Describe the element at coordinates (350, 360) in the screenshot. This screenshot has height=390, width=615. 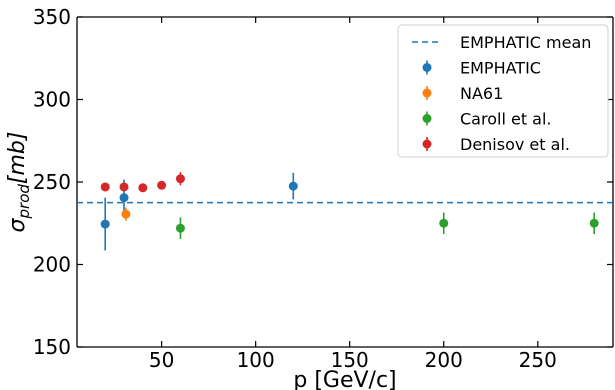
I see `x-tick-label: 150` at that location.